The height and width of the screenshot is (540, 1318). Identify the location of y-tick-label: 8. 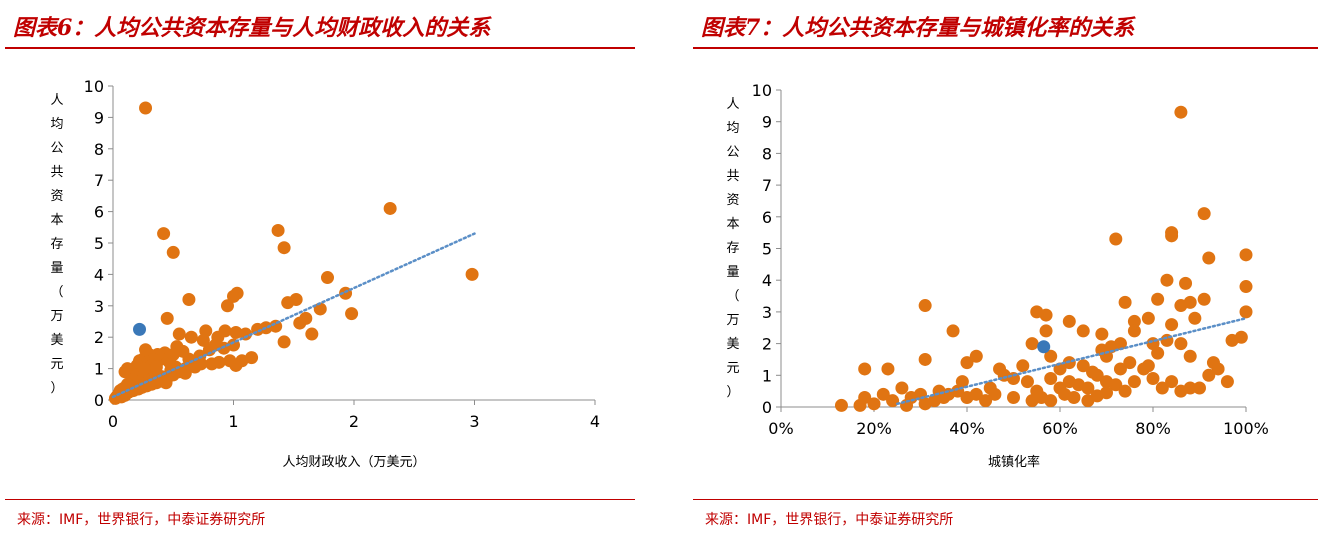
(767, 153).